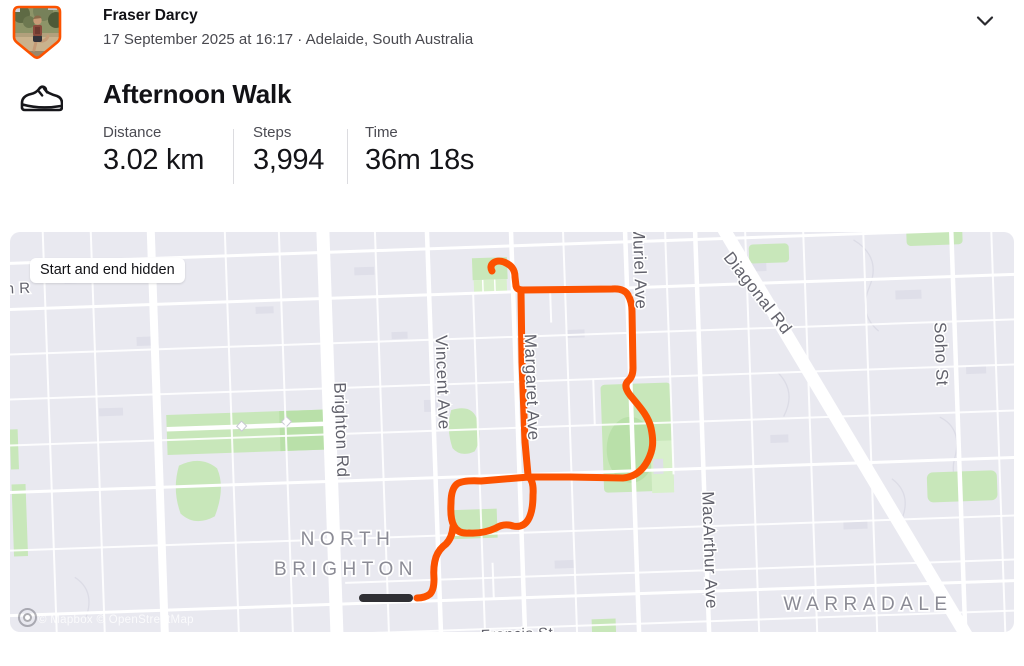  Describe the element at coordinates (41, 98) in the screenshot. I see `shoe-icon` at that location.